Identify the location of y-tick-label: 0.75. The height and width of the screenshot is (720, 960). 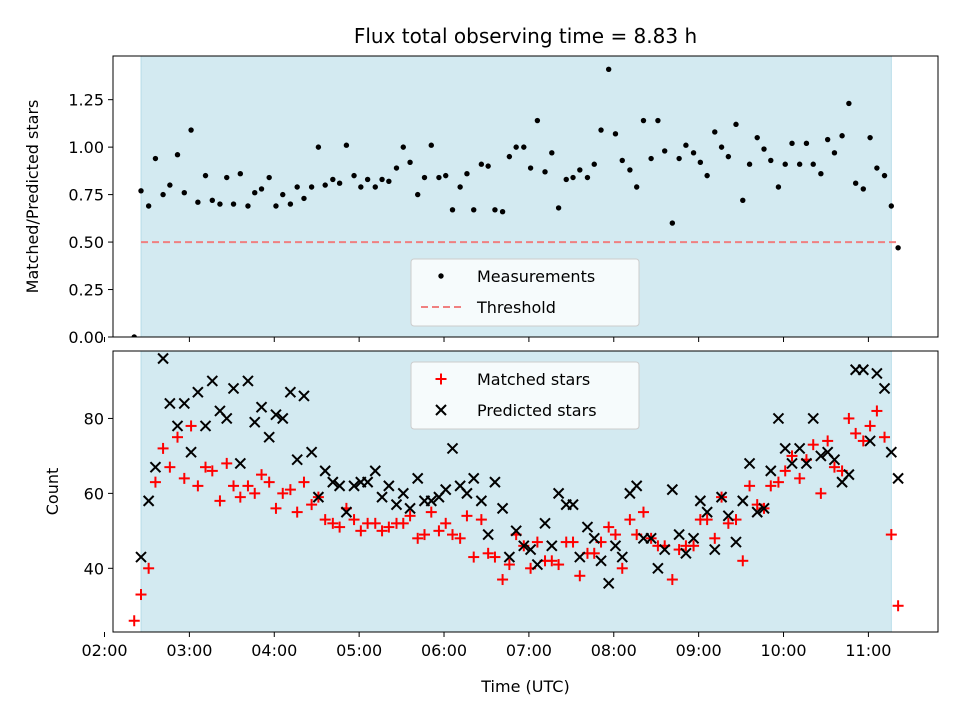
(86, 195).